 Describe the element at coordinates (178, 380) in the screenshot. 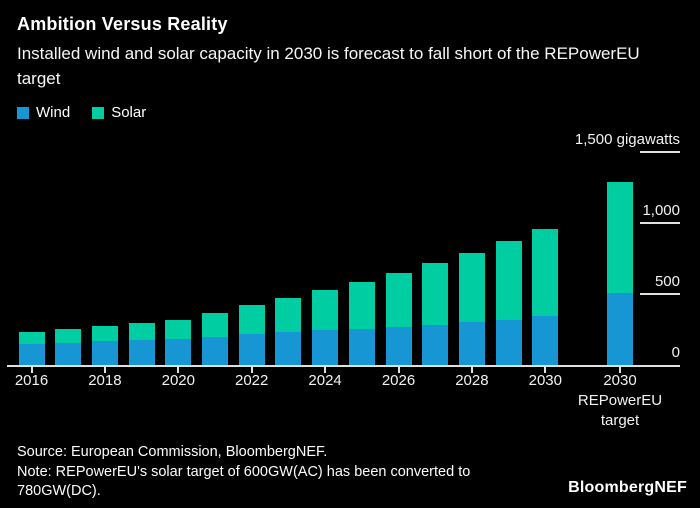

I see `x-label-2020: 2020` at that location.